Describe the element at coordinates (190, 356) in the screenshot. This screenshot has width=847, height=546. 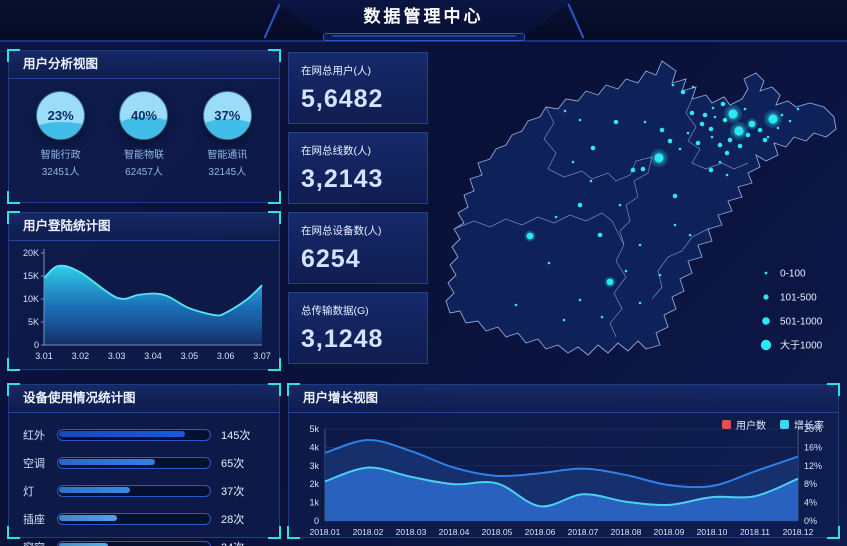
I see `x-tick-label: 3.05` at that location.